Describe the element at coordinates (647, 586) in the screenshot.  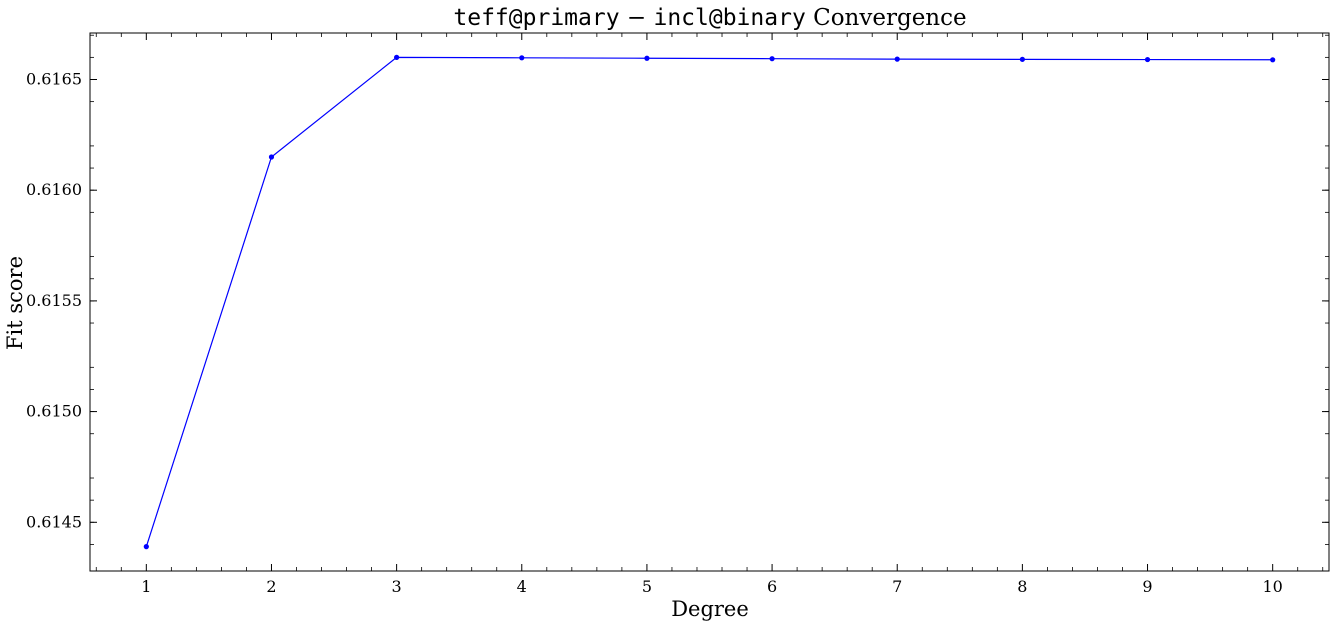
I see `x-tick-label: 5` at that location.